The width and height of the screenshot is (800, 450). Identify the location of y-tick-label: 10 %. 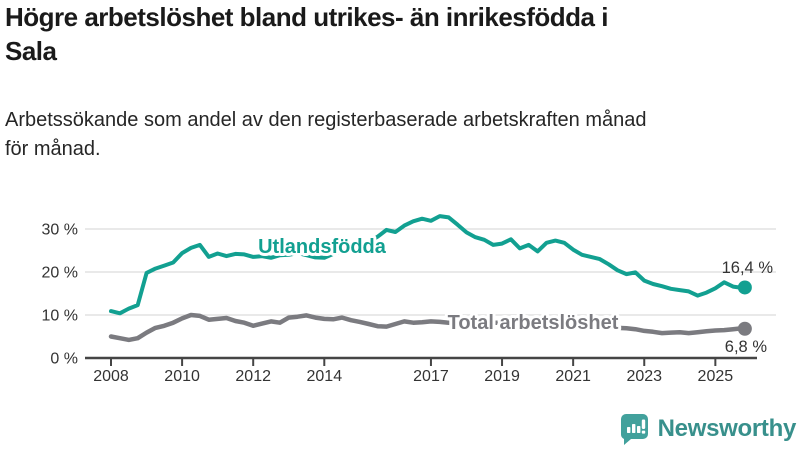
(60, 316).